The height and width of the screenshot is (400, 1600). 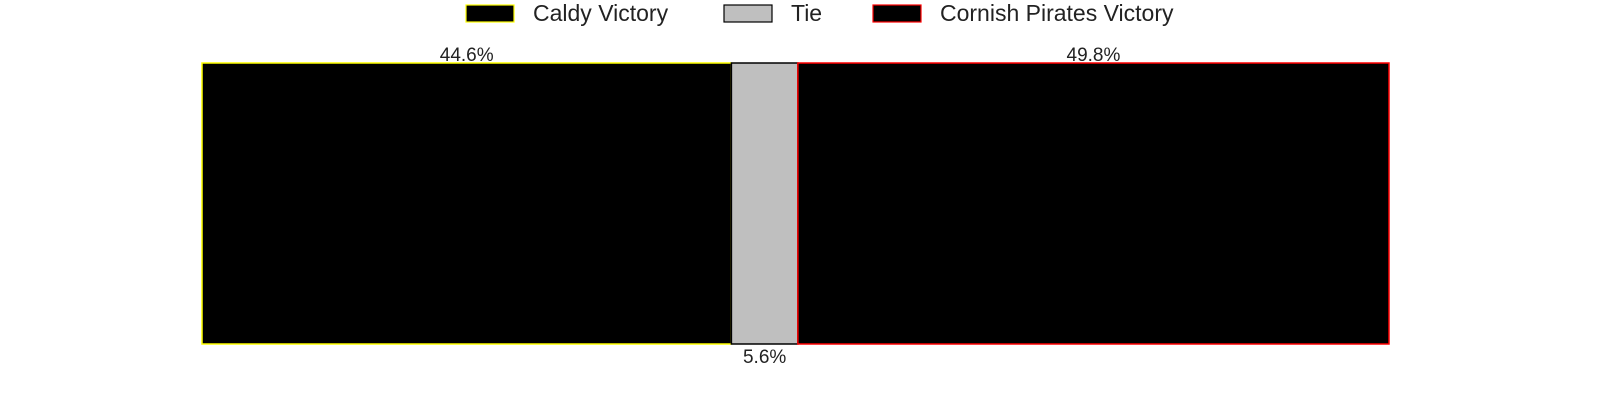 I want to click on value-label-caldy-victory: 44.6%, so click(x=467, y=55).